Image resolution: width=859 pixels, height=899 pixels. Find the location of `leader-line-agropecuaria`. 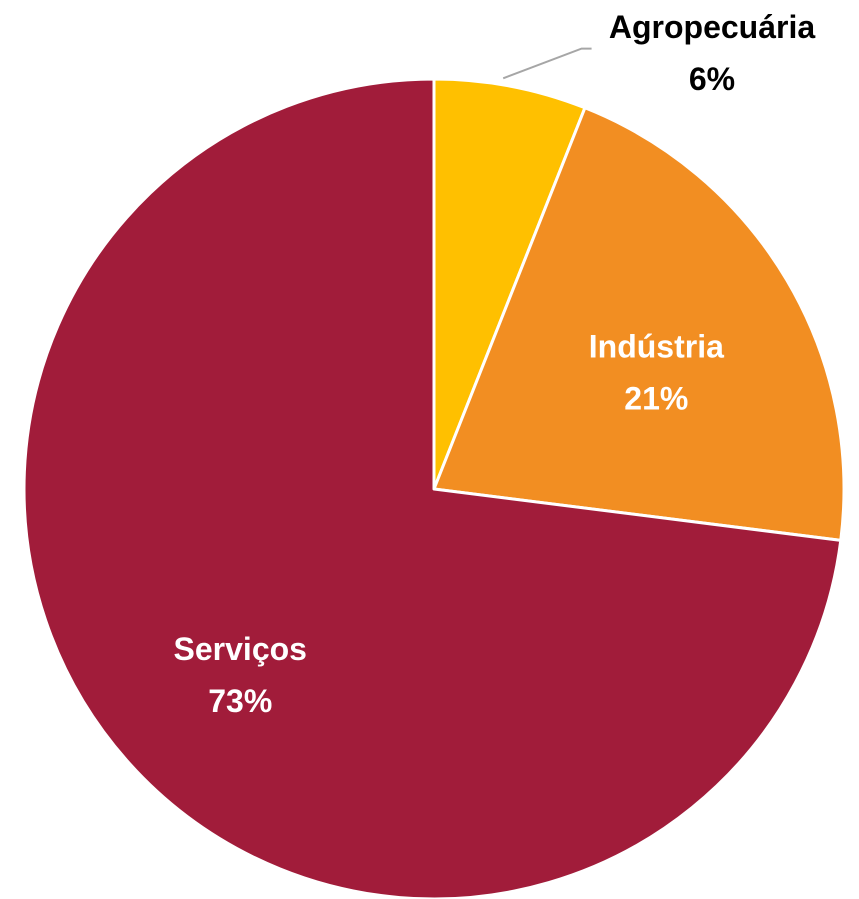

leader-line-agropecuaria is located at coordinates (547, 63).